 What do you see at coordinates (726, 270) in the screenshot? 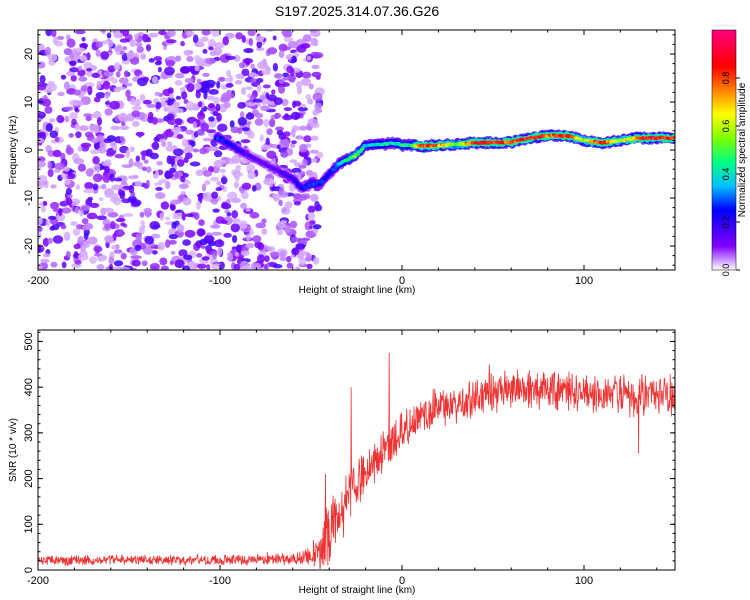
I see `colorbar-tick-label: 0.0` at bounding box center [726, 270].